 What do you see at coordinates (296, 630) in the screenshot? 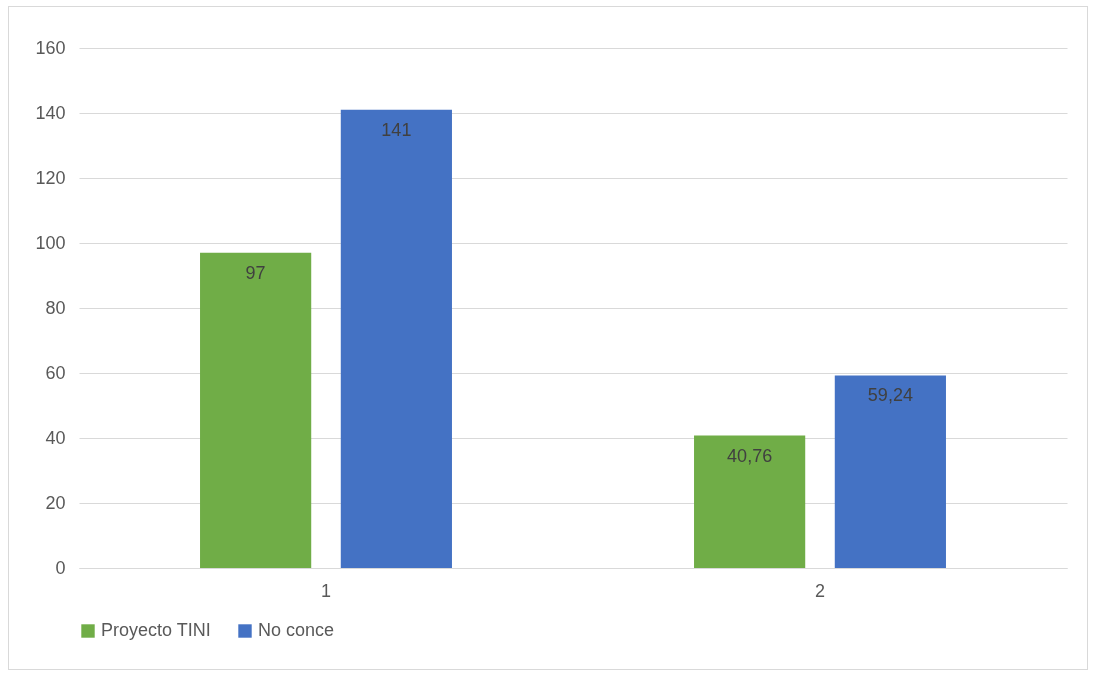
I see `legend-label: No conce` at bounding box center [296, 630].